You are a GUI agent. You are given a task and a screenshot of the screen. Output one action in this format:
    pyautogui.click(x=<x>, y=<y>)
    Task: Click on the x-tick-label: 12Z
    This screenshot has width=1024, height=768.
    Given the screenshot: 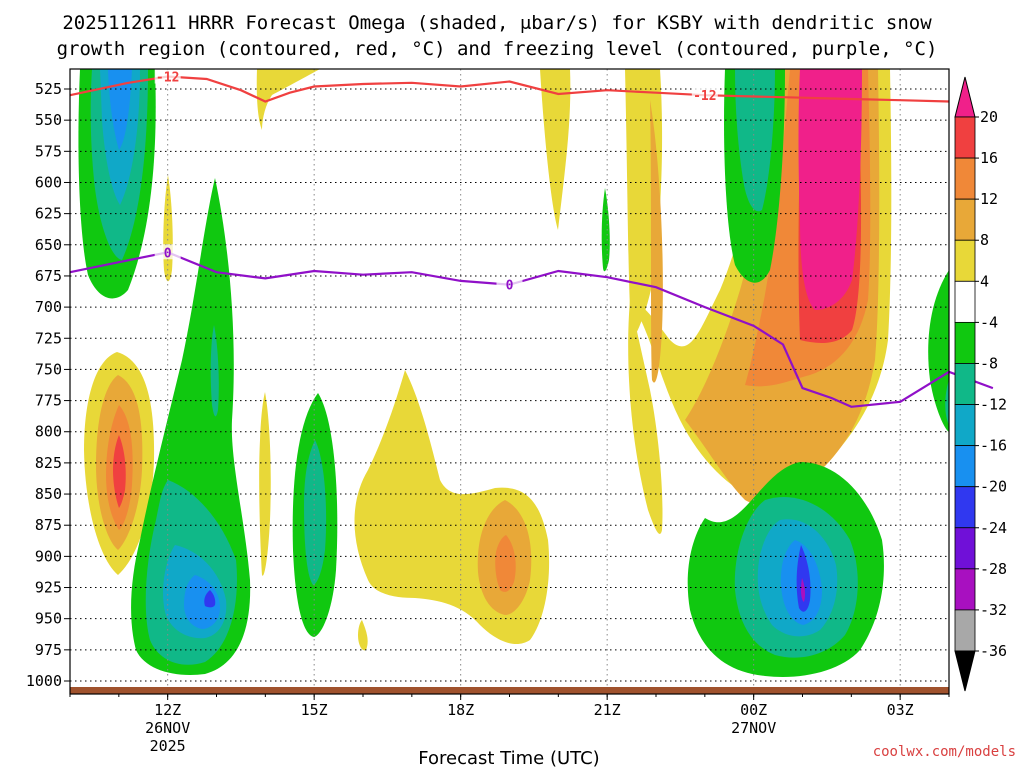 What is the action you would take?
    pyautogui.click(x=167, y=710)
    